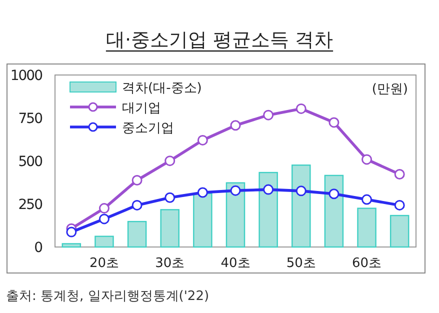  Describe the element at coordinates (26, 76) in the screenshot. I see `y-tick-label: 1000` at that location.